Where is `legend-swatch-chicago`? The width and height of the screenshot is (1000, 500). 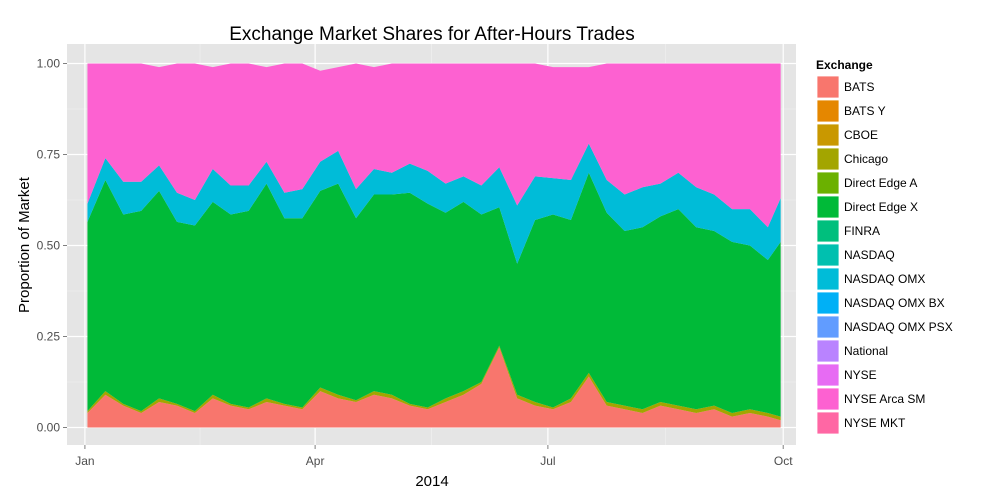 legend-swatch-chicago is located at coordinates (828, 159).